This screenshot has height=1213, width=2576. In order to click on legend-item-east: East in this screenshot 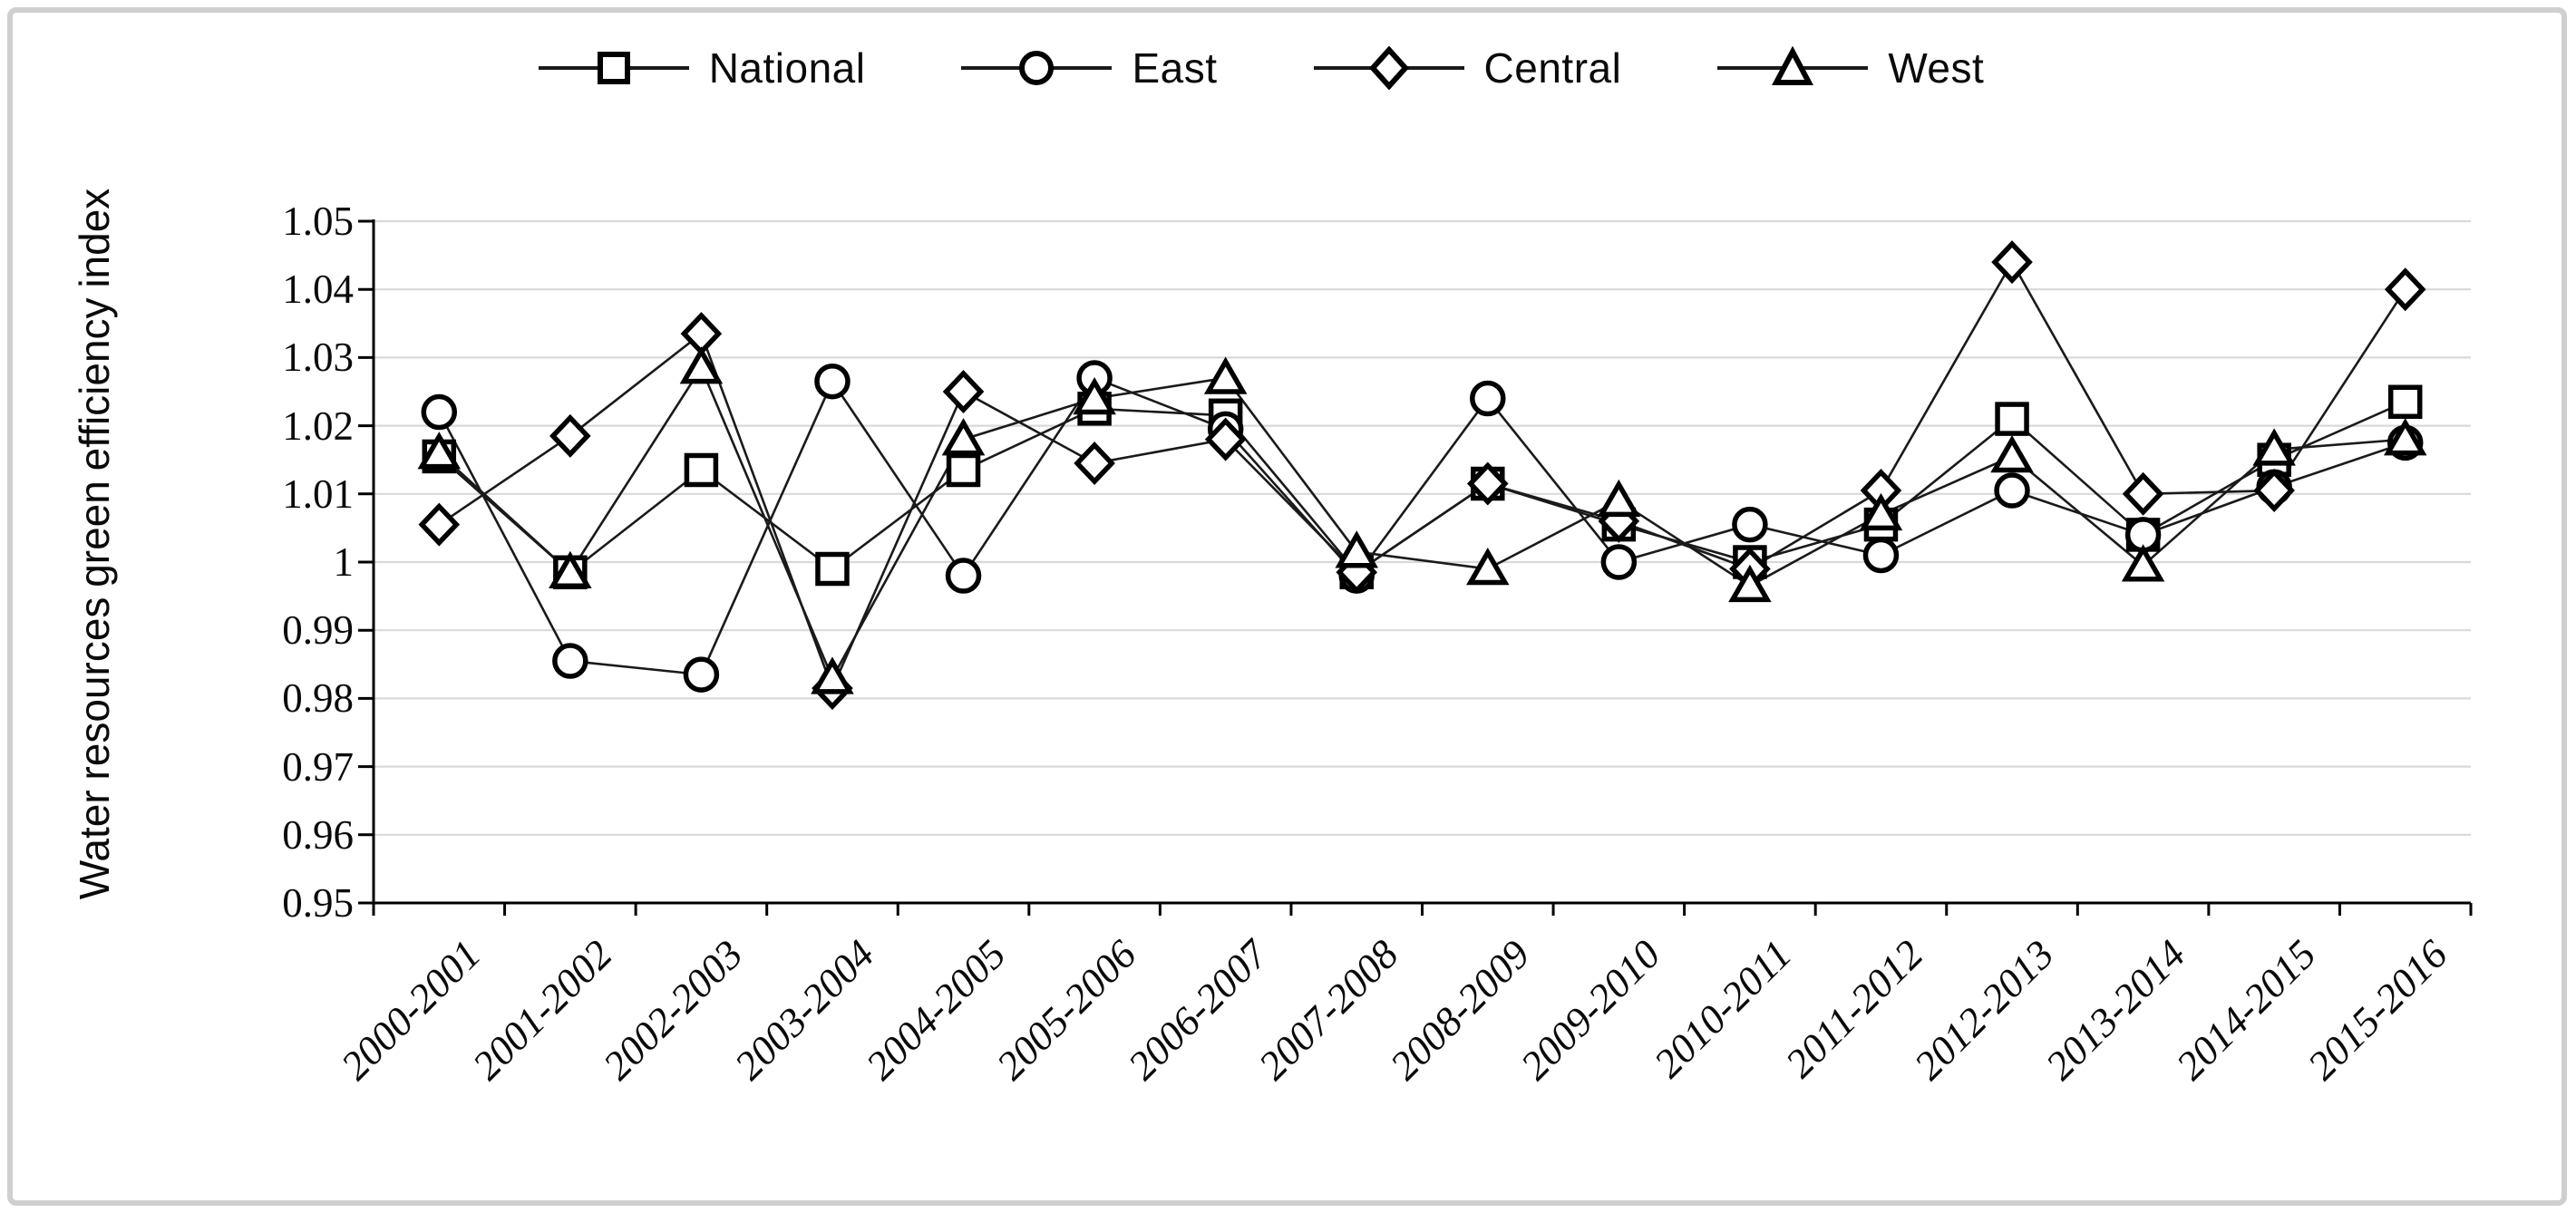, I will do `click(1088, 68)`.